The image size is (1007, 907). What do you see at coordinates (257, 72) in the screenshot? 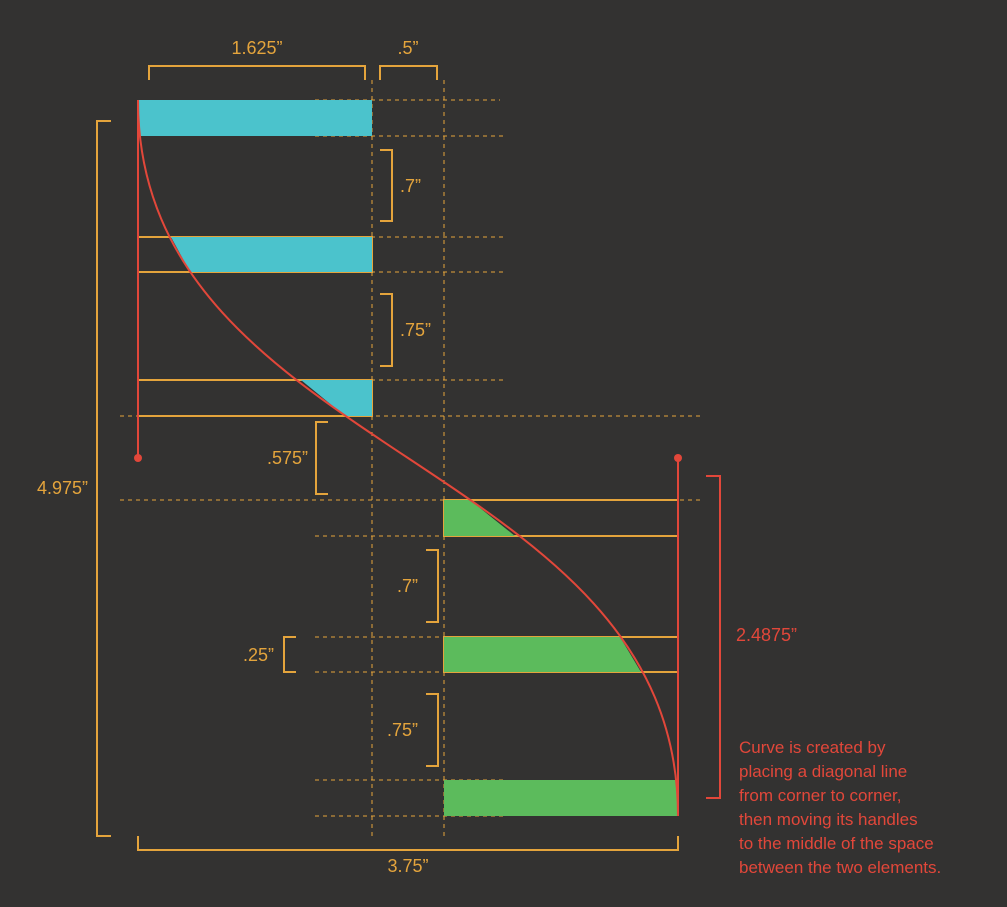
I see `top-width-bracket` at bounding box center [257, 72].